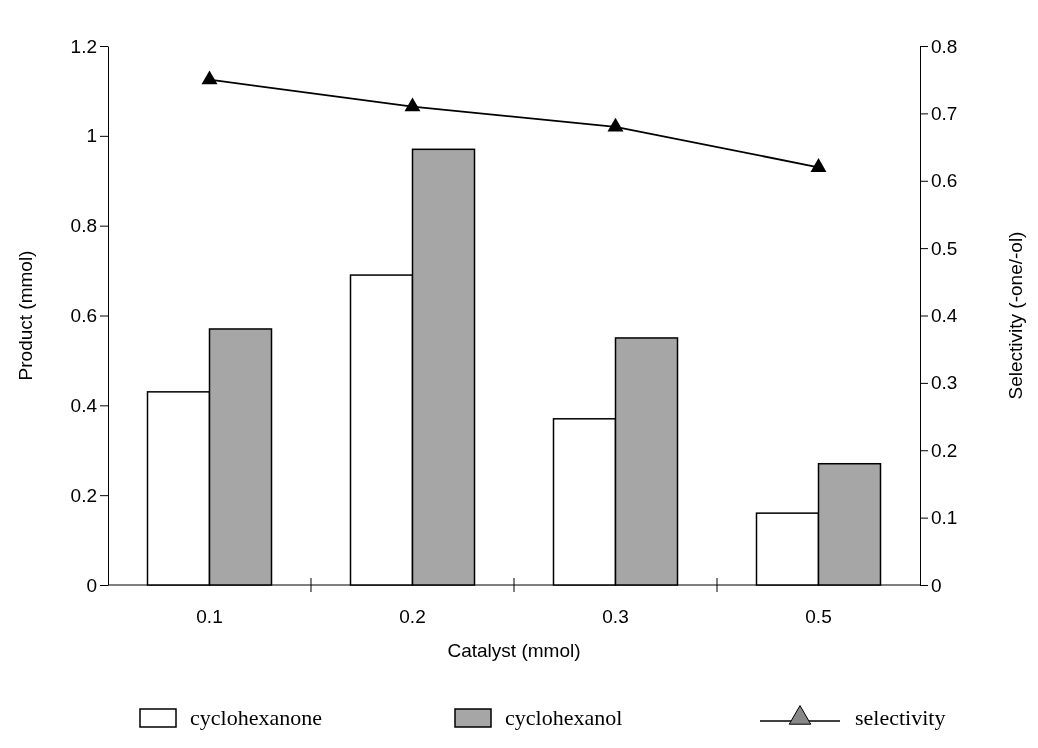  I want to click on y2-tick-label: 0.3, so click(944, 383).